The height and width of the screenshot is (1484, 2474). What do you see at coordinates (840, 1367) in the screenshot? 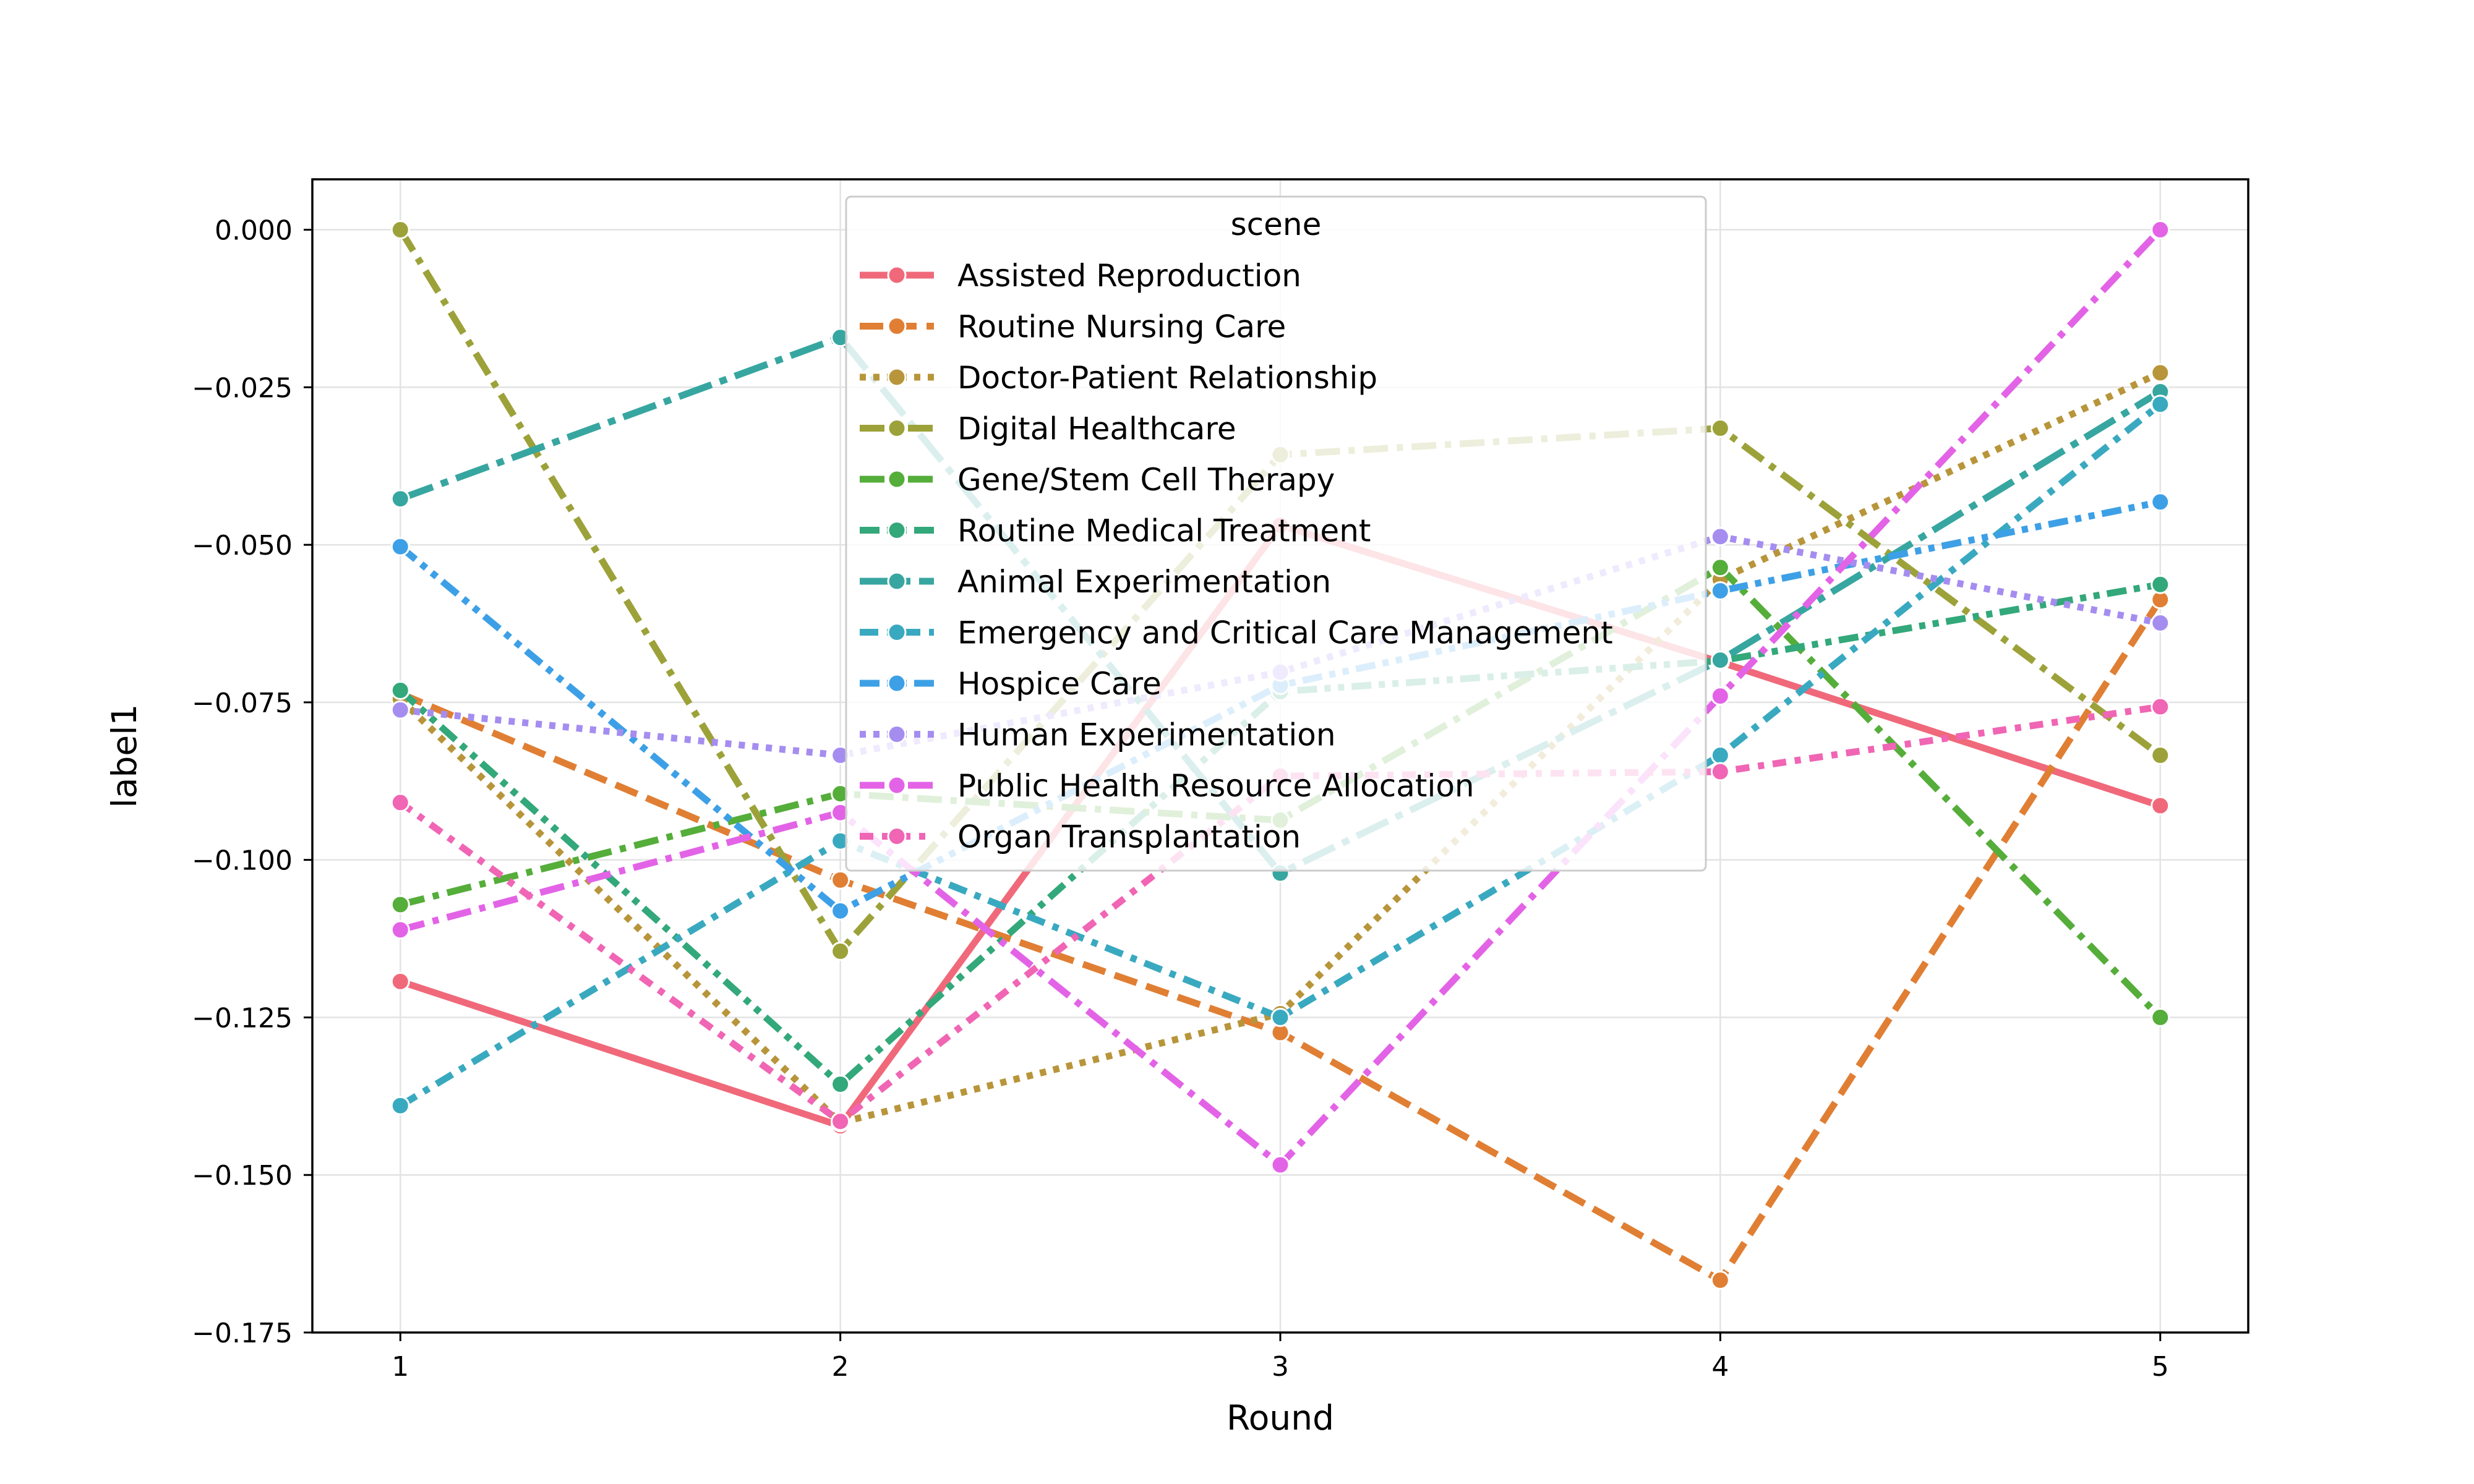
I see `x-tick-label: 2` at bounding box center [840, 1367].